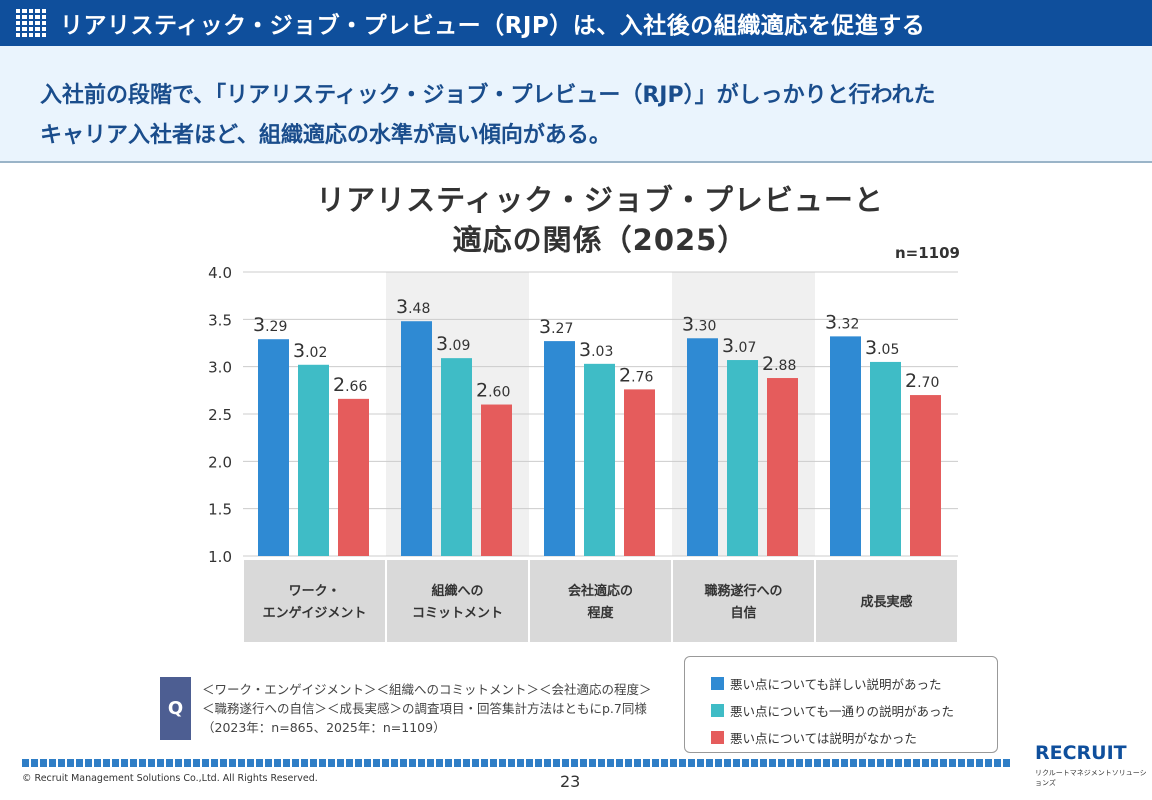 The width and height of the screenshot is (1152, 800). What do you see at coordinates (457, 613) in the screenshot?
I see `x-tick-label: コミットメント` at bounding box center [457, 613].